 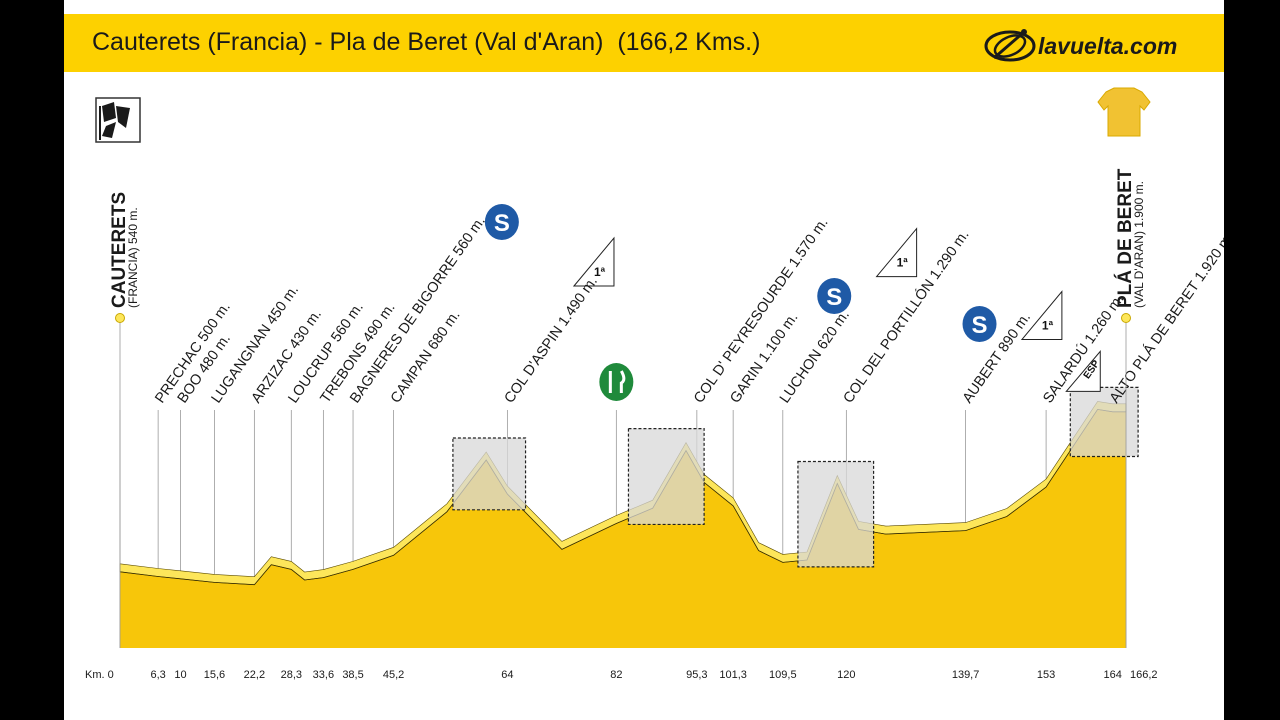 I want to click on tick-label: 22,2, so click(x=254, y=675).